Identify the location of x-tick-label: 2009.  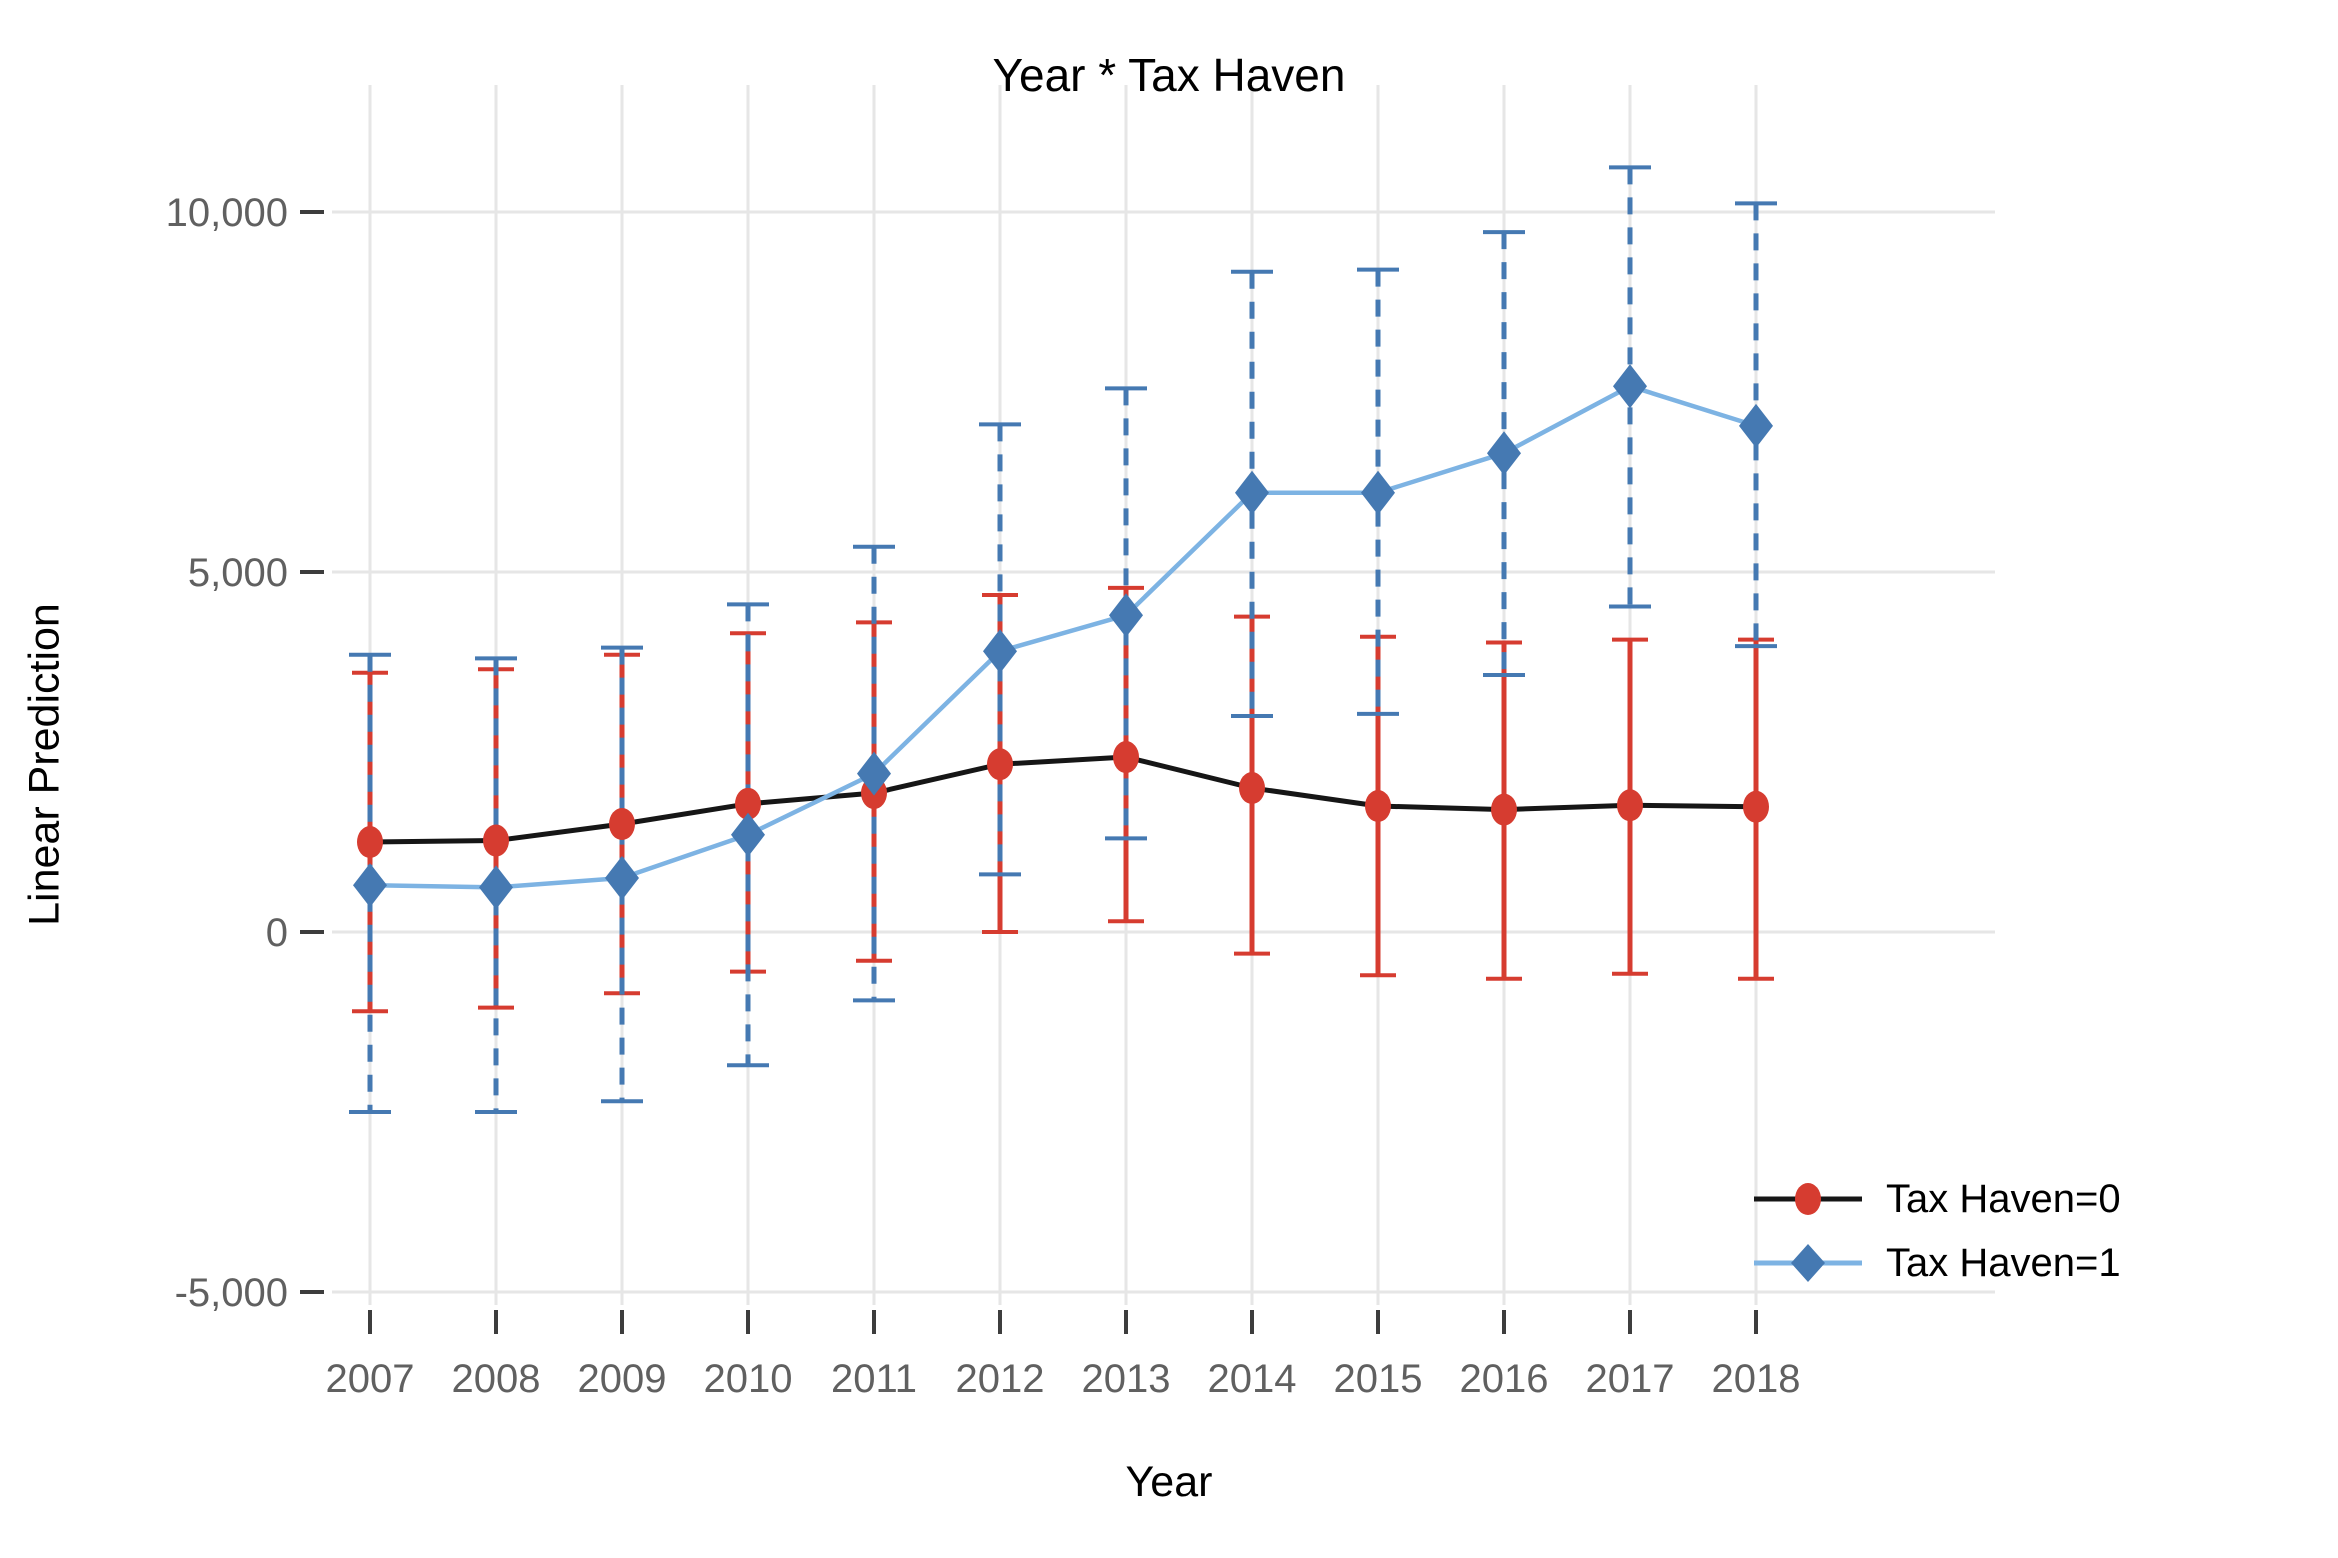
(622, 1379).